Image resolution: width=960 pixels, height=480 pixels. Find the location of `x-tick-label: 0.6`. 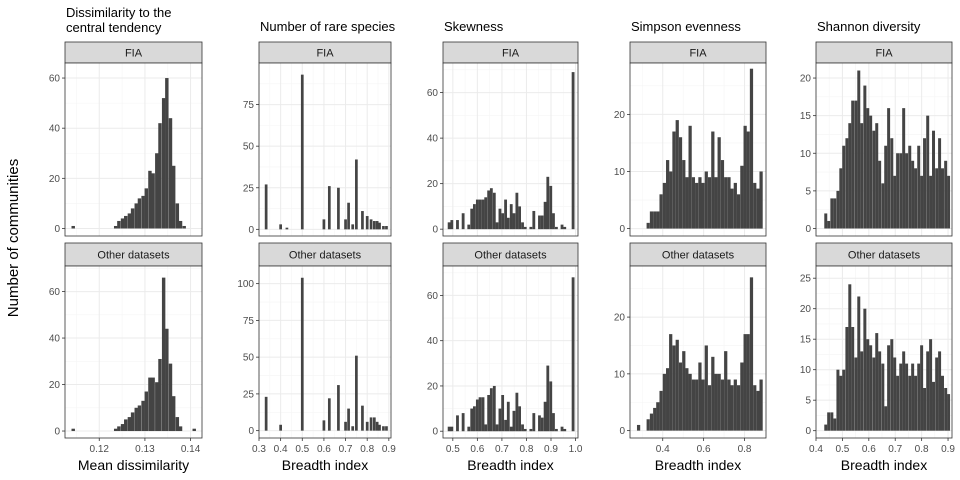

x-tick-label: 0.6 is located at coordinates (869, 449).